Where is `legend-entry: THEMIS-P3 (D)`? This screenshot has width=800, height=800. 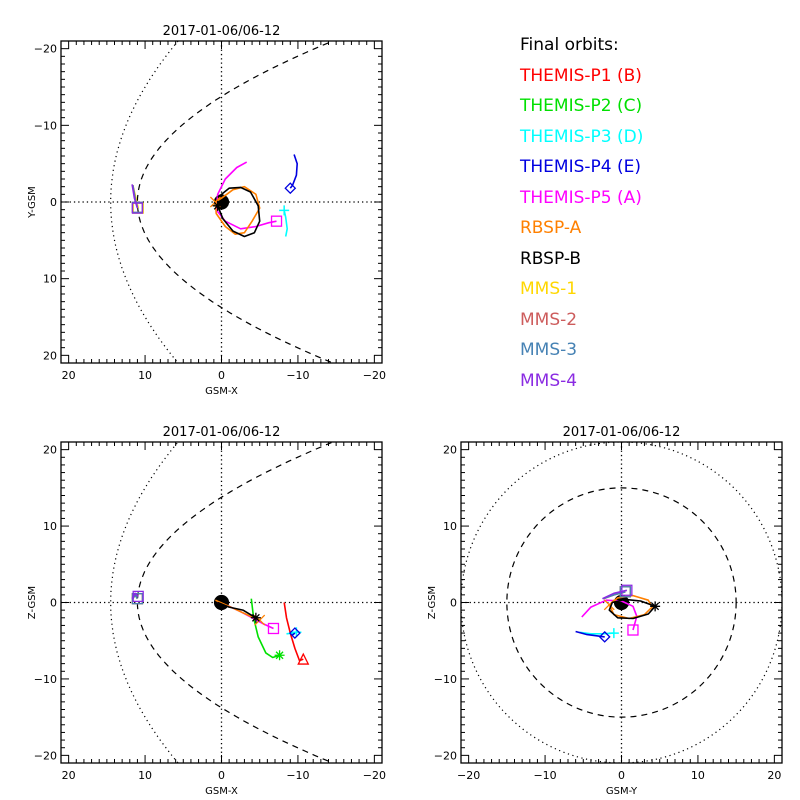 legend-entry: THEMIS-P3 (D) is located at coordinates (582, 136).